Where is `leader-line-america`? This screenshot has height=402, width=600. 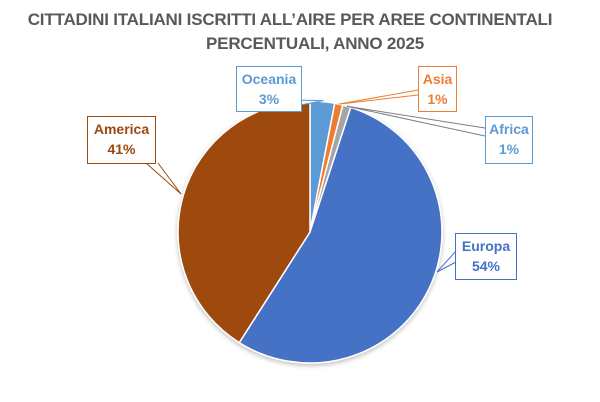 leader-line-america is located at coordinates (163, 178).